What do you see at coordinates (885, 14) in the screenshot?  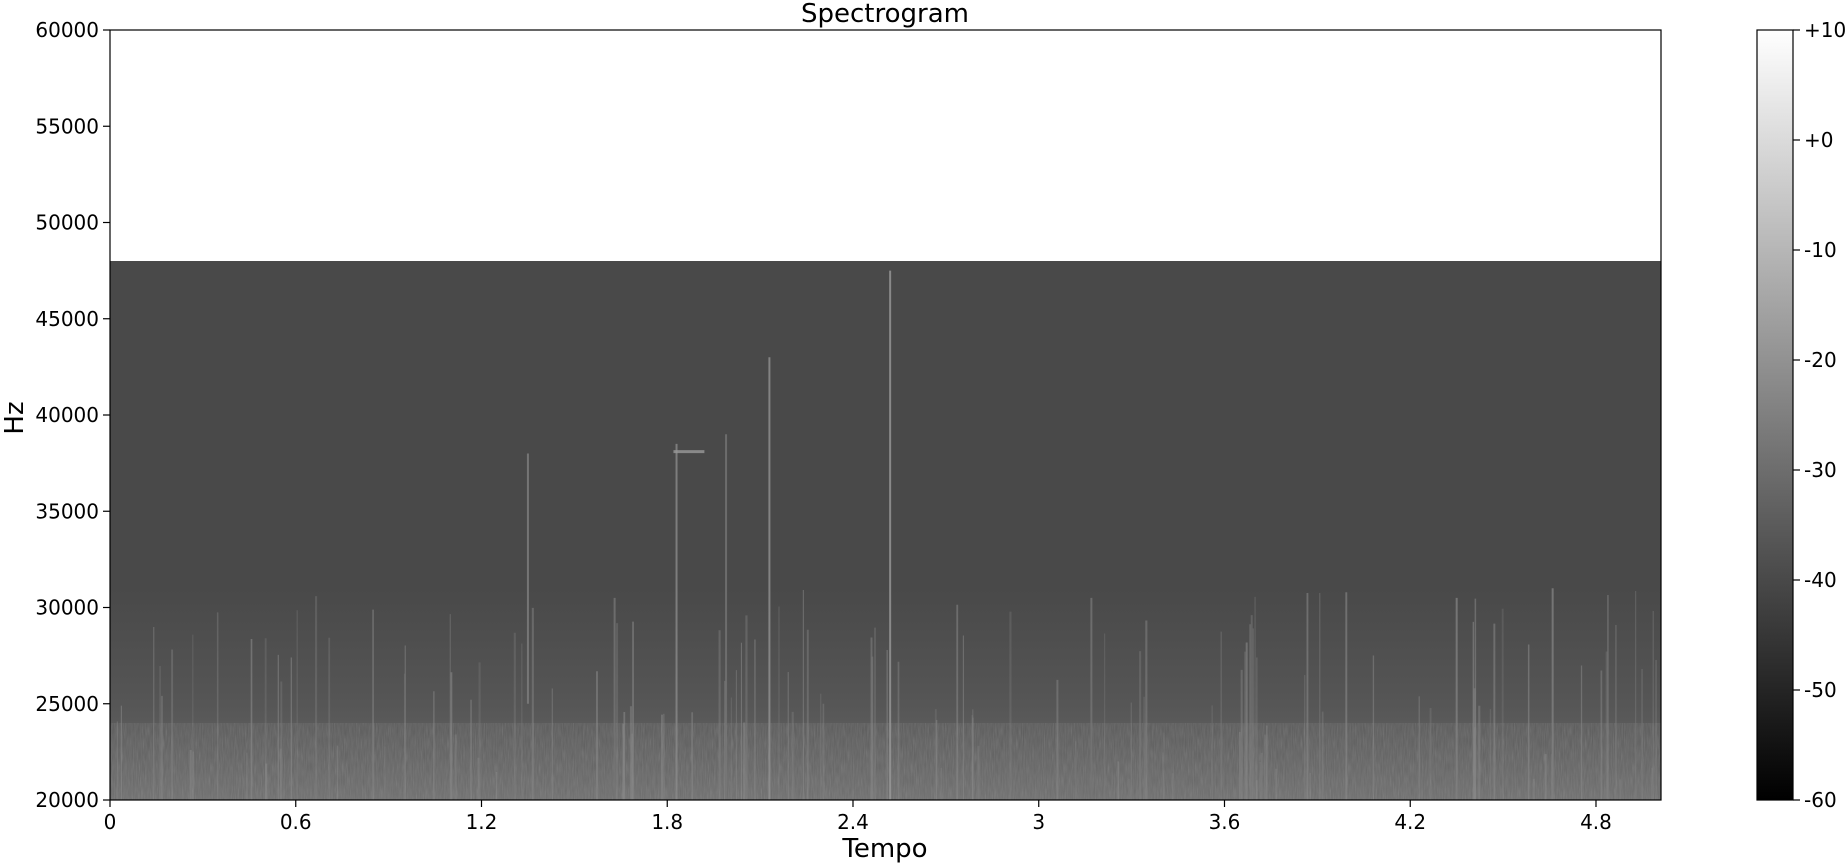 I see `chart-title: Spectrogram` at bounding box center [885, 14].